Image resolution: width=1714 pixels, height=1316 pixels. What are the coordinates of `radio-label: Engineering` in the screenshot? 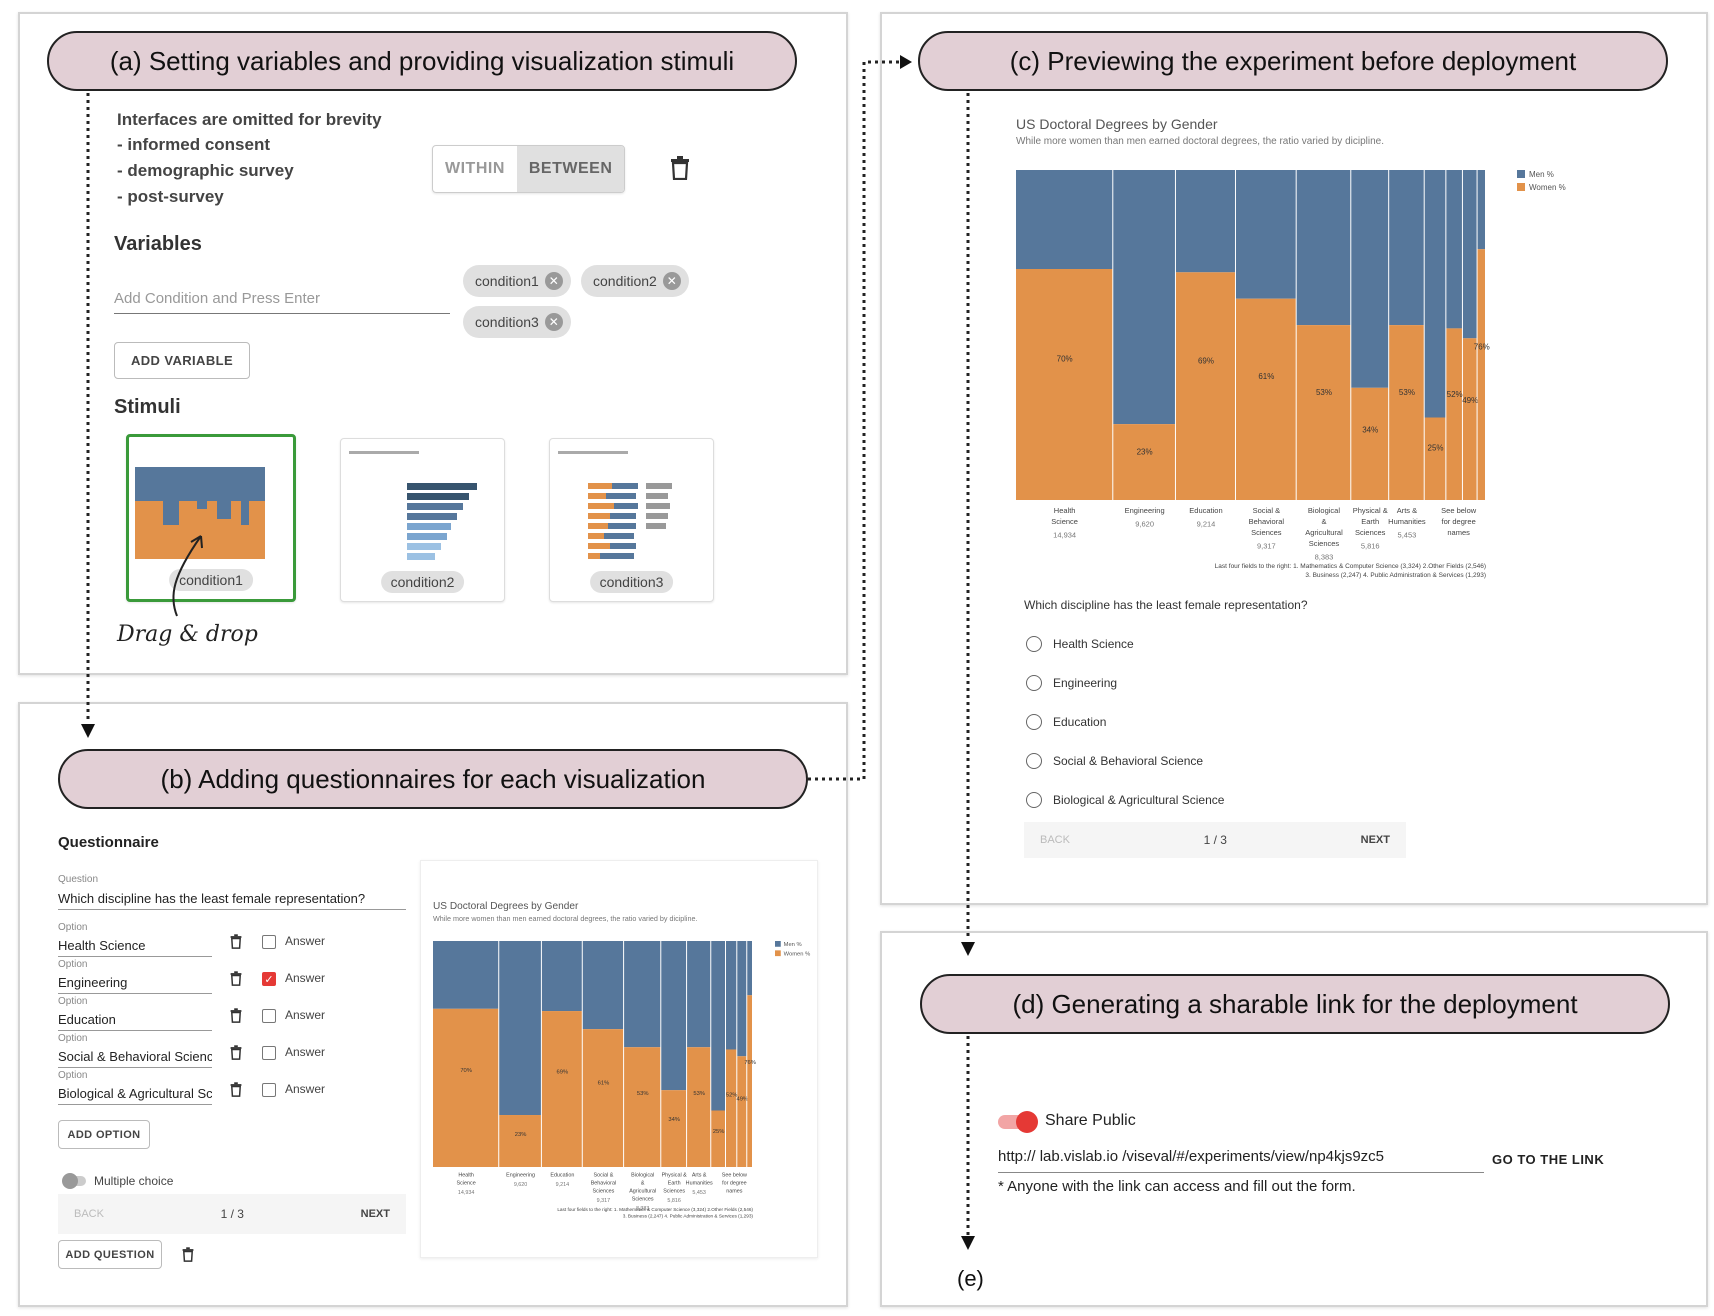 It's located at (1085, 683).